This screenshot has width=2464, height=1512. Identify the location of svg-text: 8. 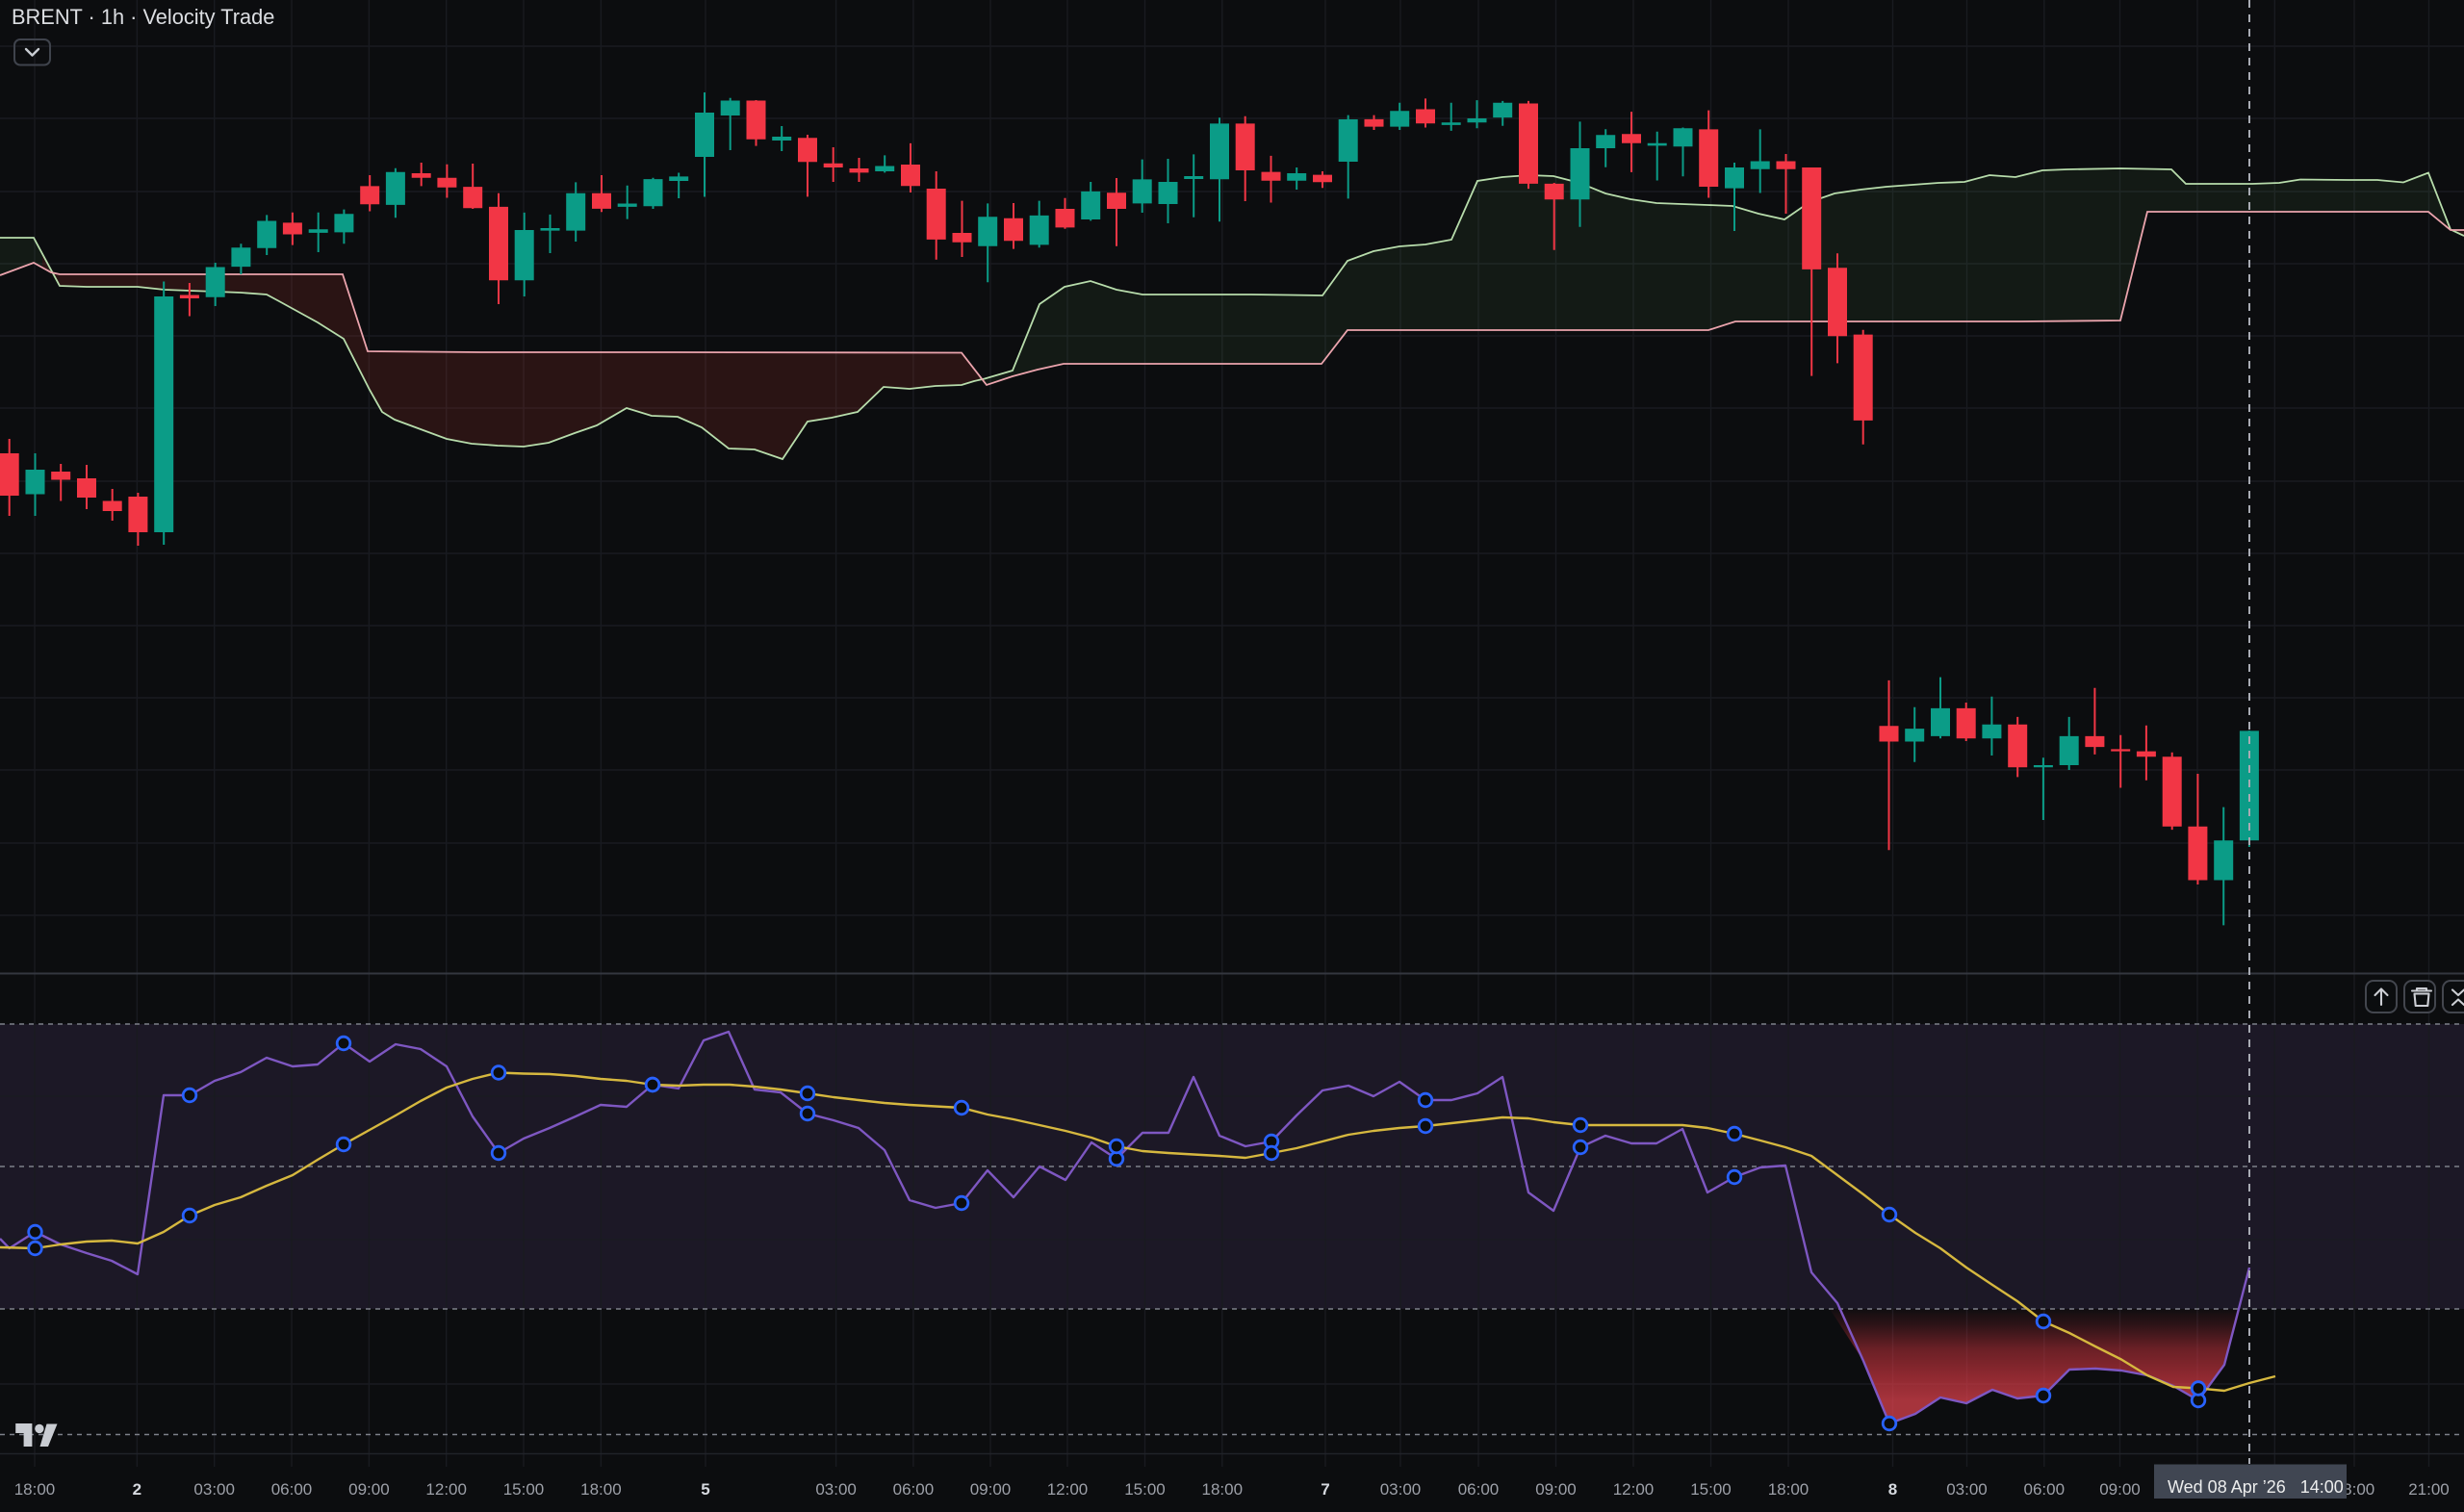
(1892, 1489).